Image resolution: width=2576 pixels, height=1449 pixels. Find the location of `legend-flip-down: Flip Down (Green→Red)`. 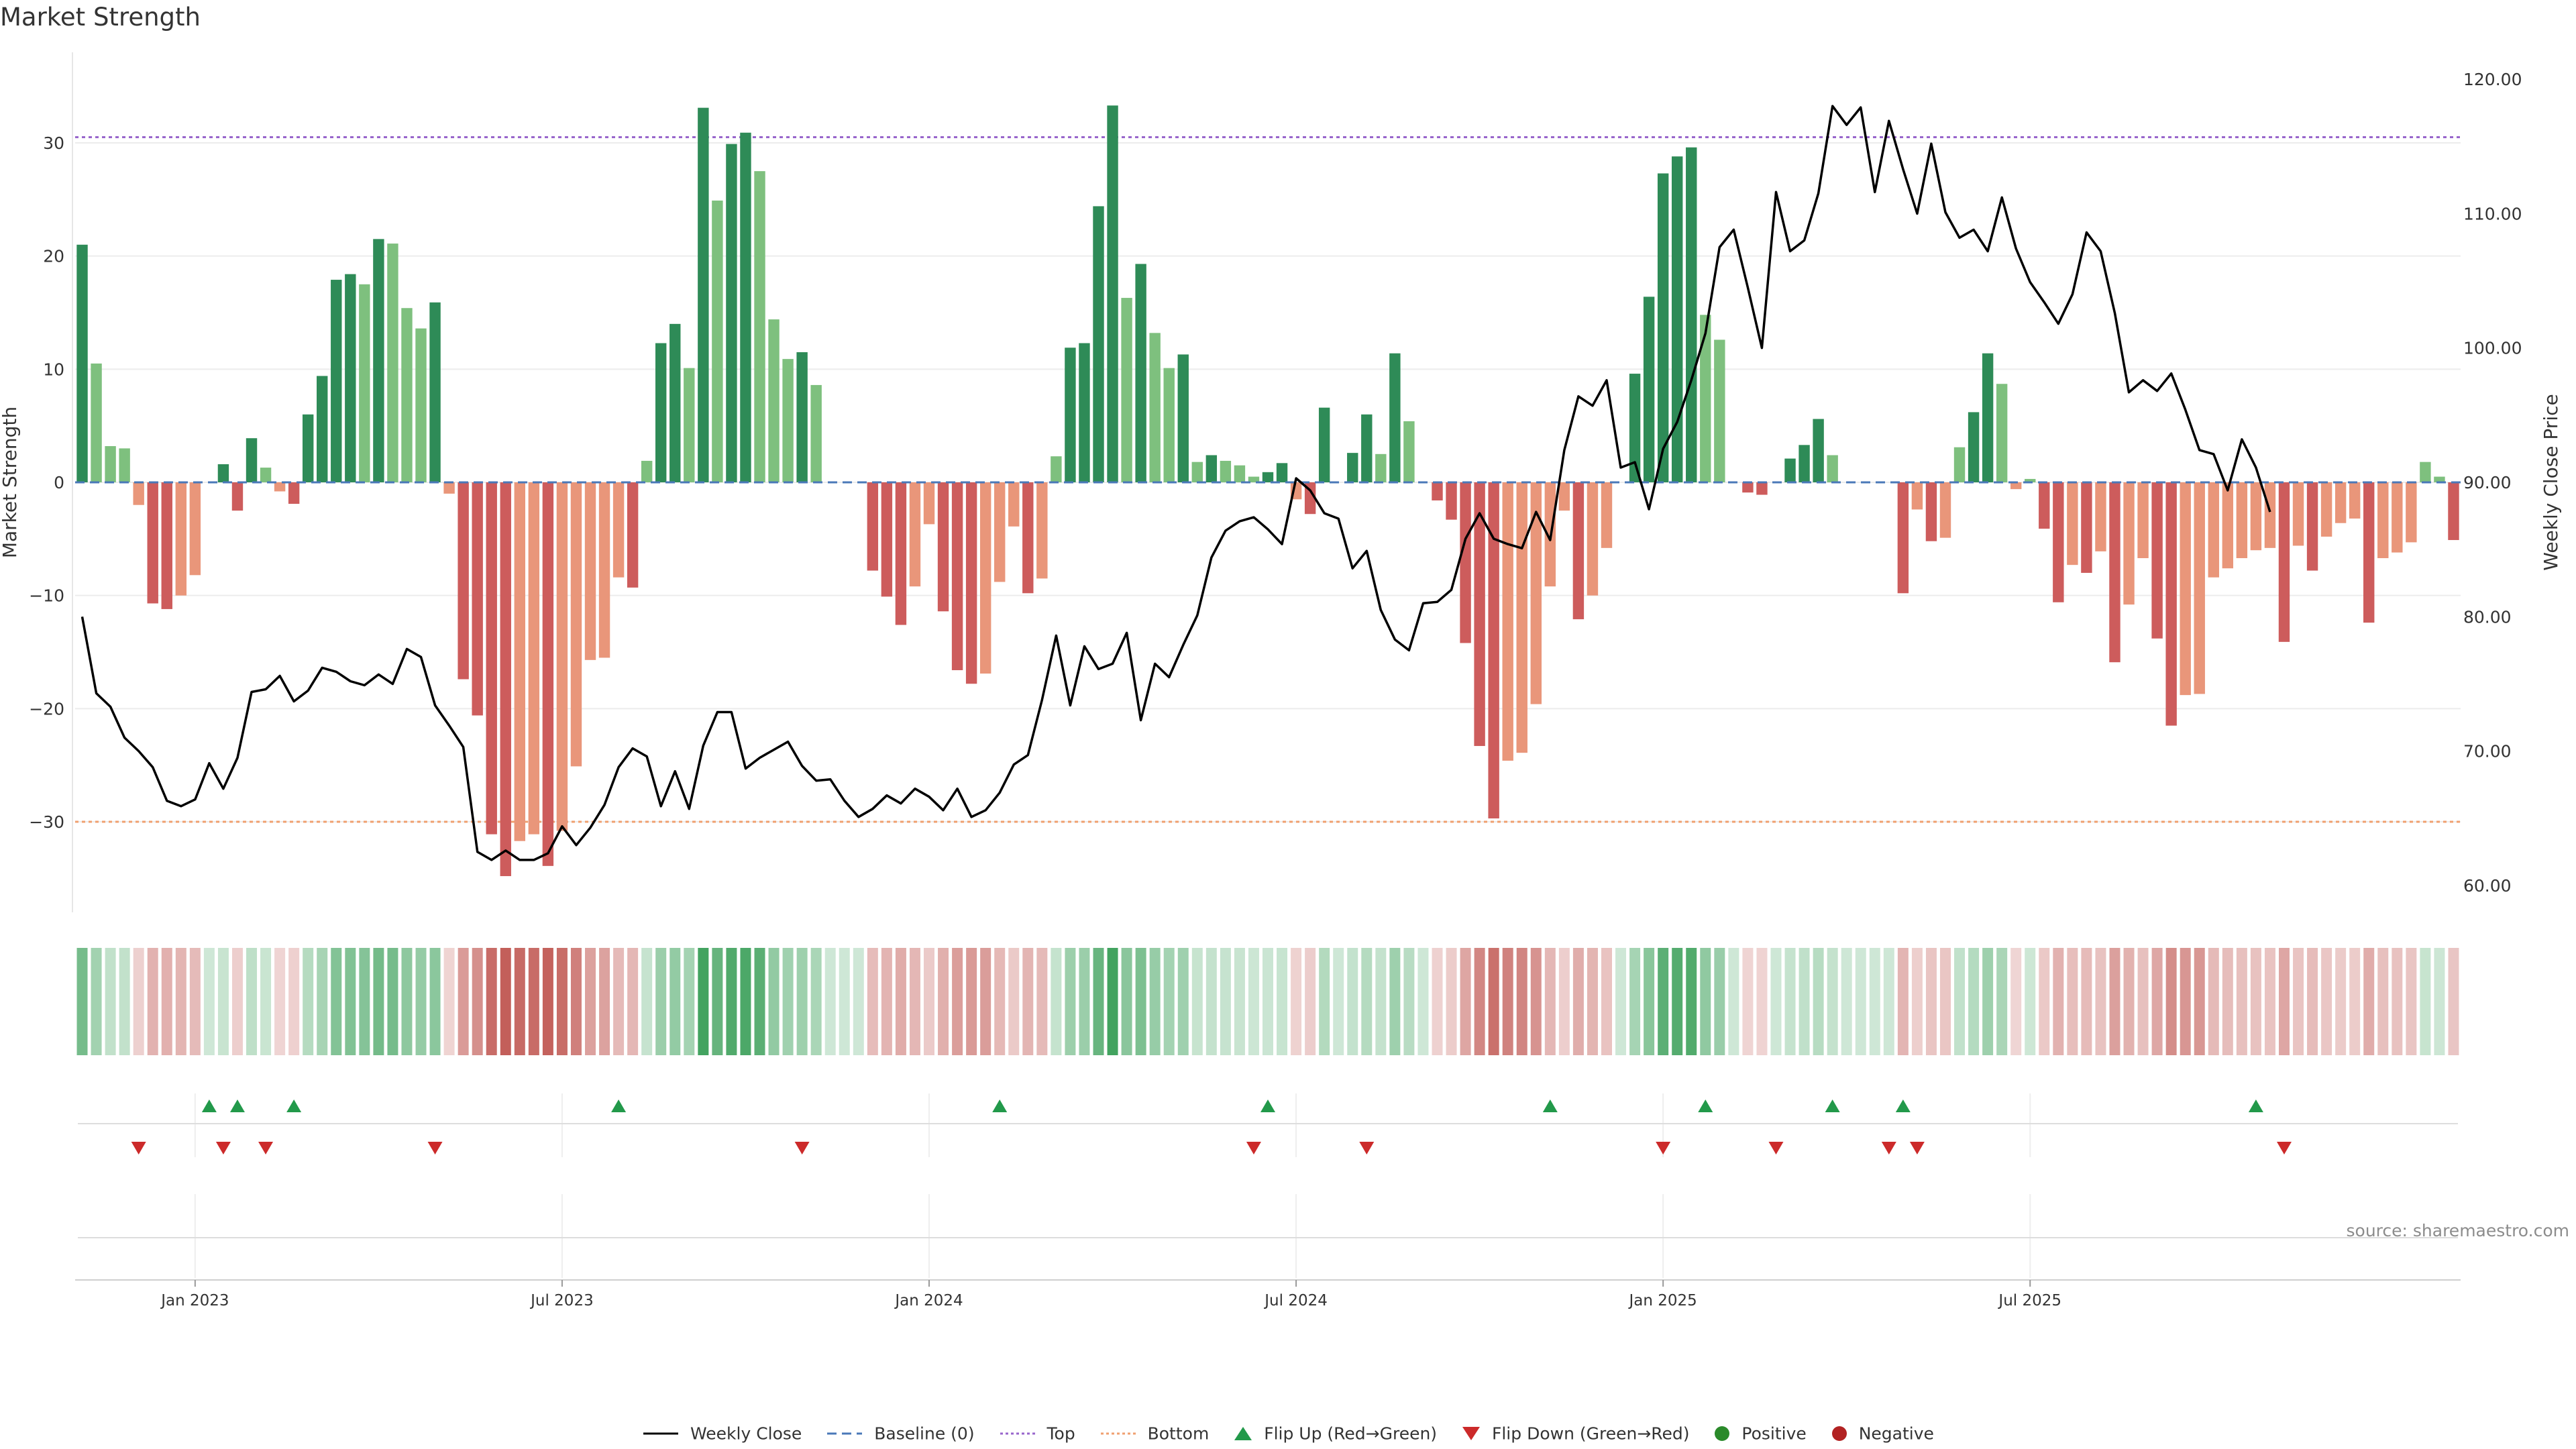

legend-flip-down: Flip Down (Green→Red) is located at coordinates (1575, 1433).